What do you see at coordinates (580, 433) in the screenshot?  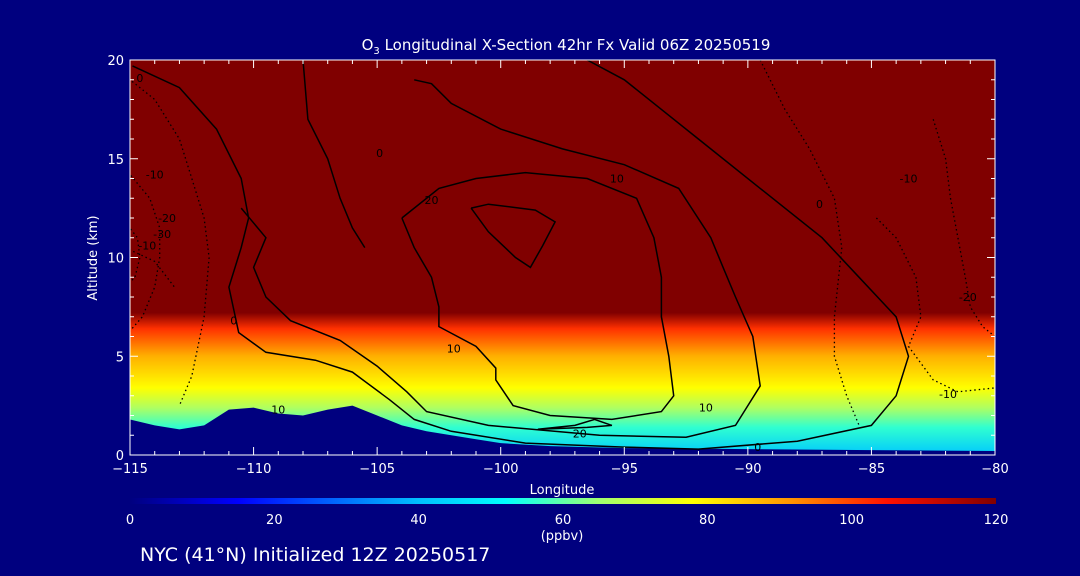 I see `contour-label-11: 20` at bounding box center [580, 433].